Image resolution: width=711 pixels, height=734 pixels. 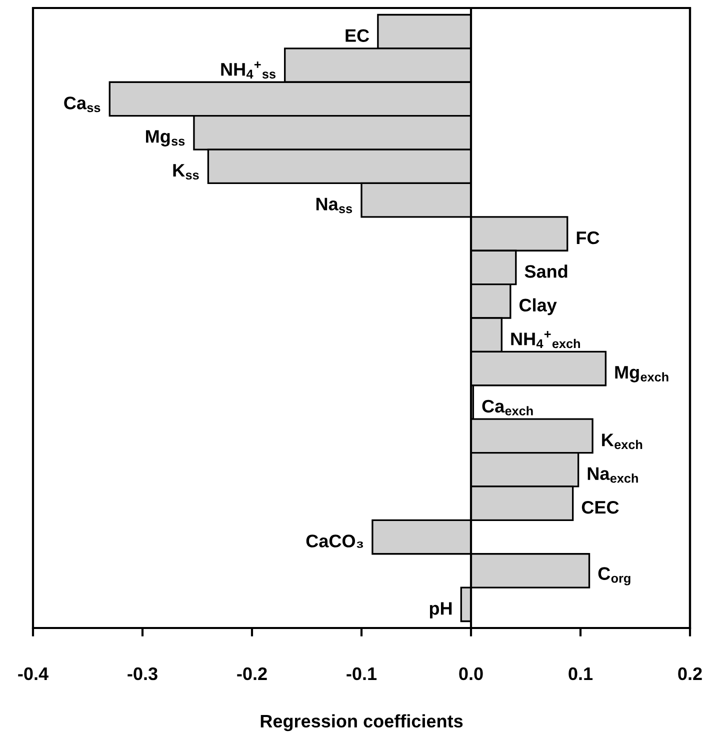 What do you see at coordinates (165, 138) in the screenshot?
I see `y-tick-label: Mg$_{ss}$` at bounding box center [165, 138].